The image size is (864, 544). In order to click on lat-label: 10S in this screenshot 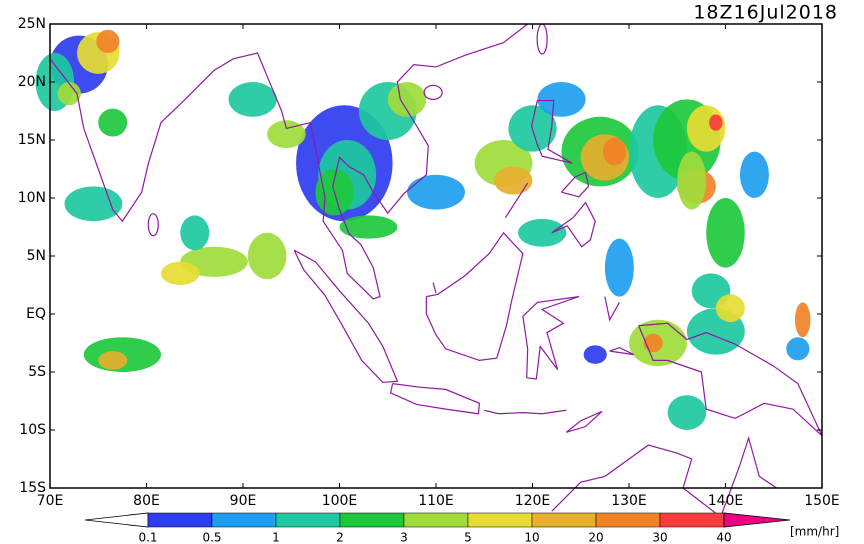, I will do `click(32, 430)`.